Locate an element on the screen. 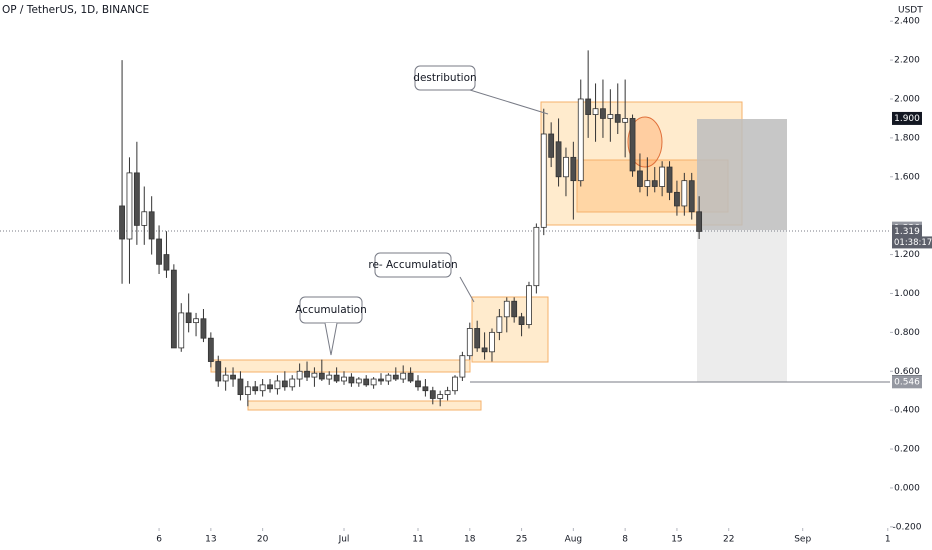 This screenshot has height=550, width=932. x-tick-label: 8 is located at coordinates (625, 540).